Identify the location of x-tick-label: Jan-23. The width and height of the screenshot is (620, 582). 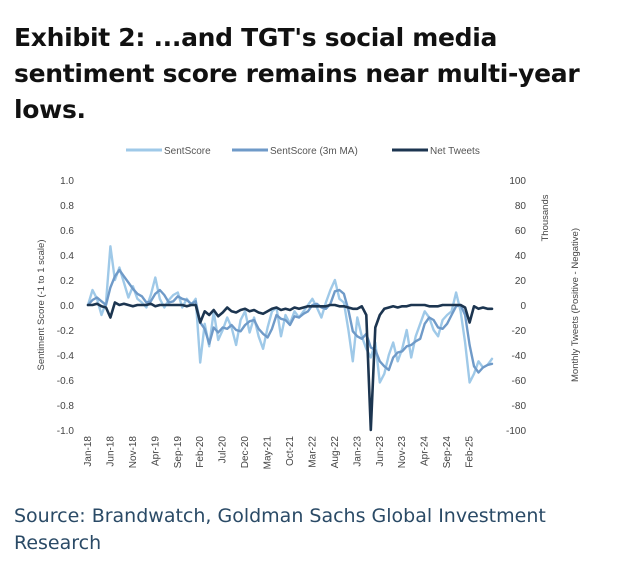
(357, 451).